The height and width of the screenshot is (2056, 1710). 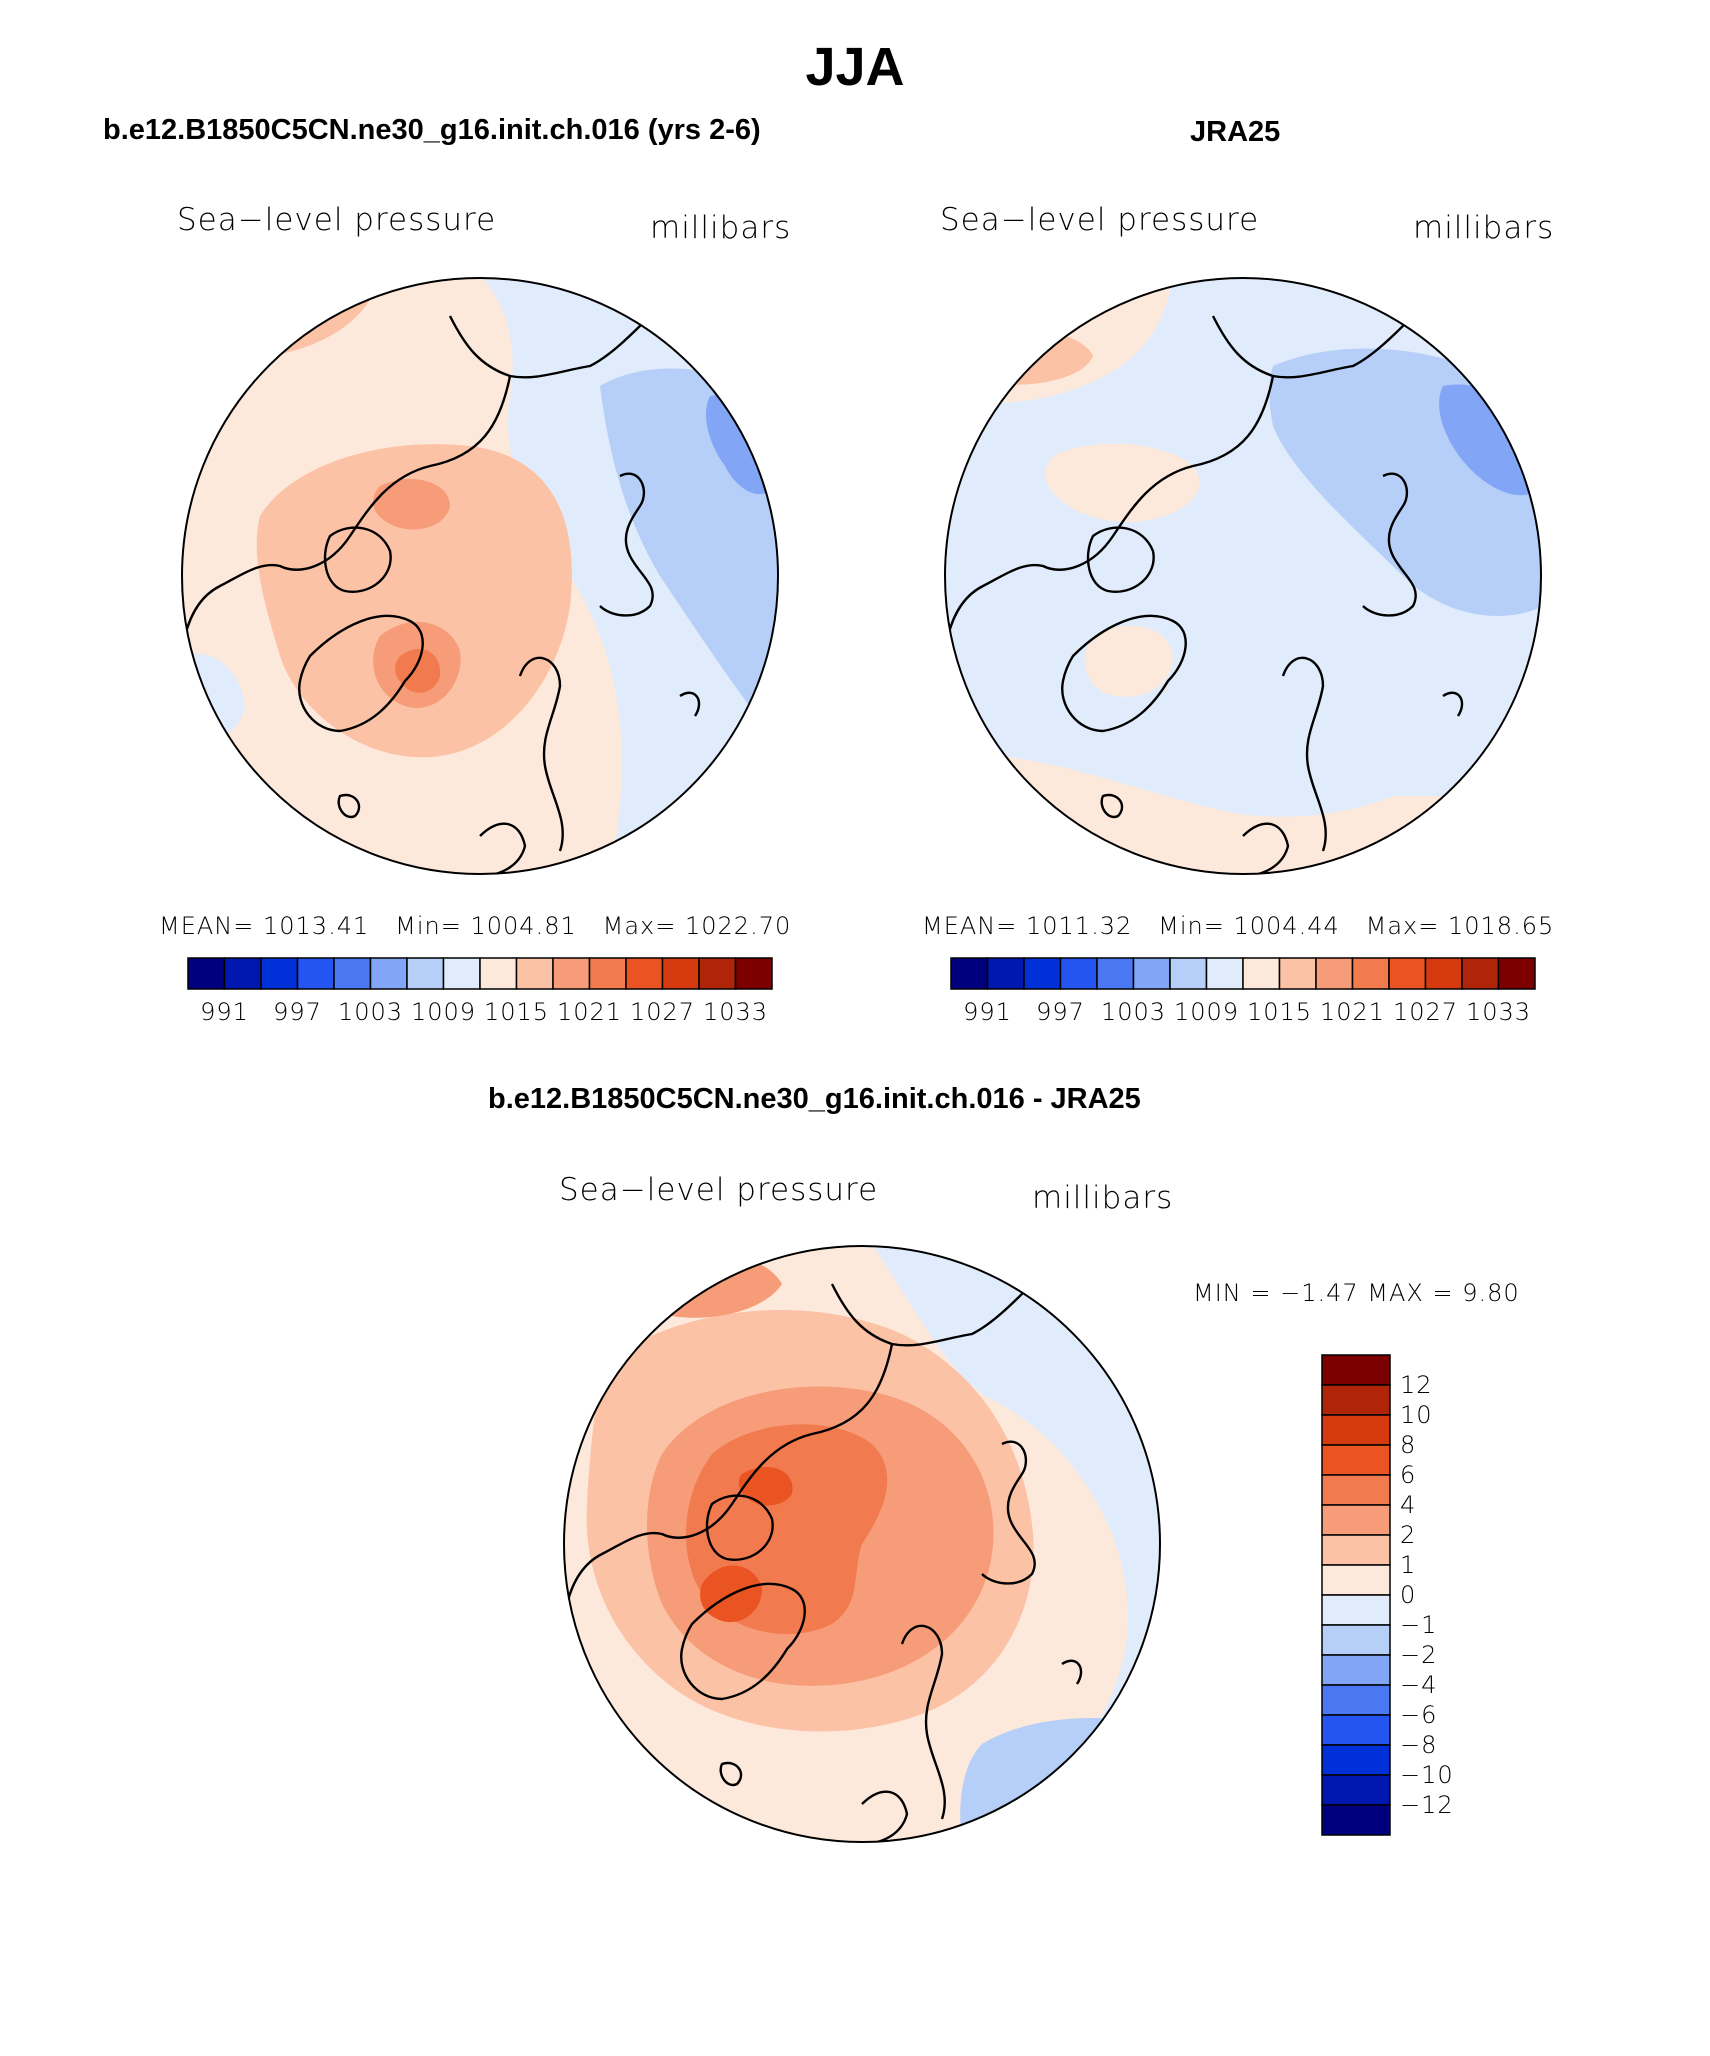 I want to click on stats-max-value: 1022.70, so click(x=738, y=926).